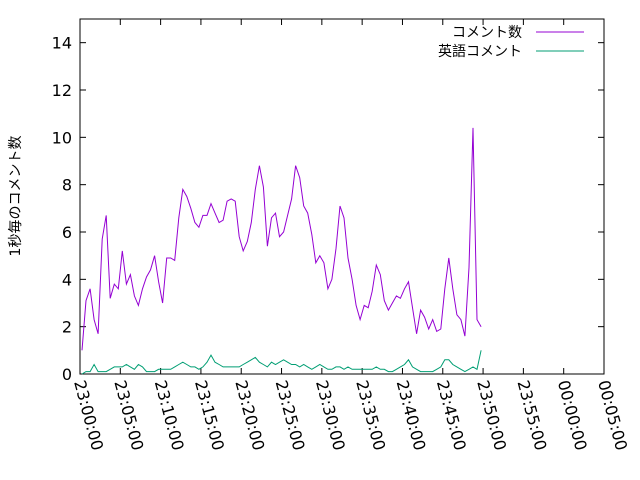 Image resolution: width=640 pixels, height=480 pixels. I want to click on y-tick-label: 4, so click(67, 279).